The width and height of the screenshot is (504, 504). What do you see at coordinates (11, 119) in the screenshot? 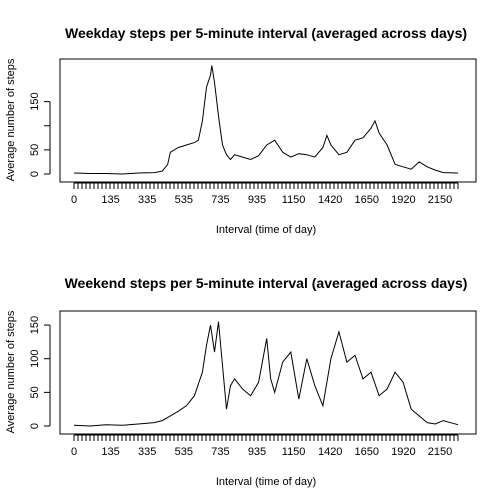
I see `weekday-y-axis-label: Average number of steps` at bounding box center [11, 119].